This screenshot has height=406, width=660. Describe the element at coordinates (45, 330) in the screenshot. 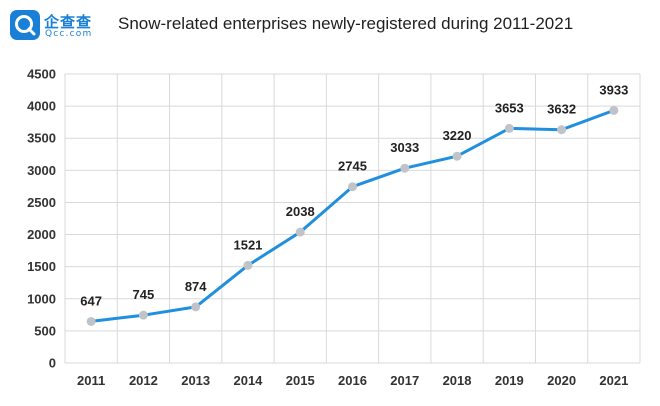

I see `y-tick-label: 500` at that location.